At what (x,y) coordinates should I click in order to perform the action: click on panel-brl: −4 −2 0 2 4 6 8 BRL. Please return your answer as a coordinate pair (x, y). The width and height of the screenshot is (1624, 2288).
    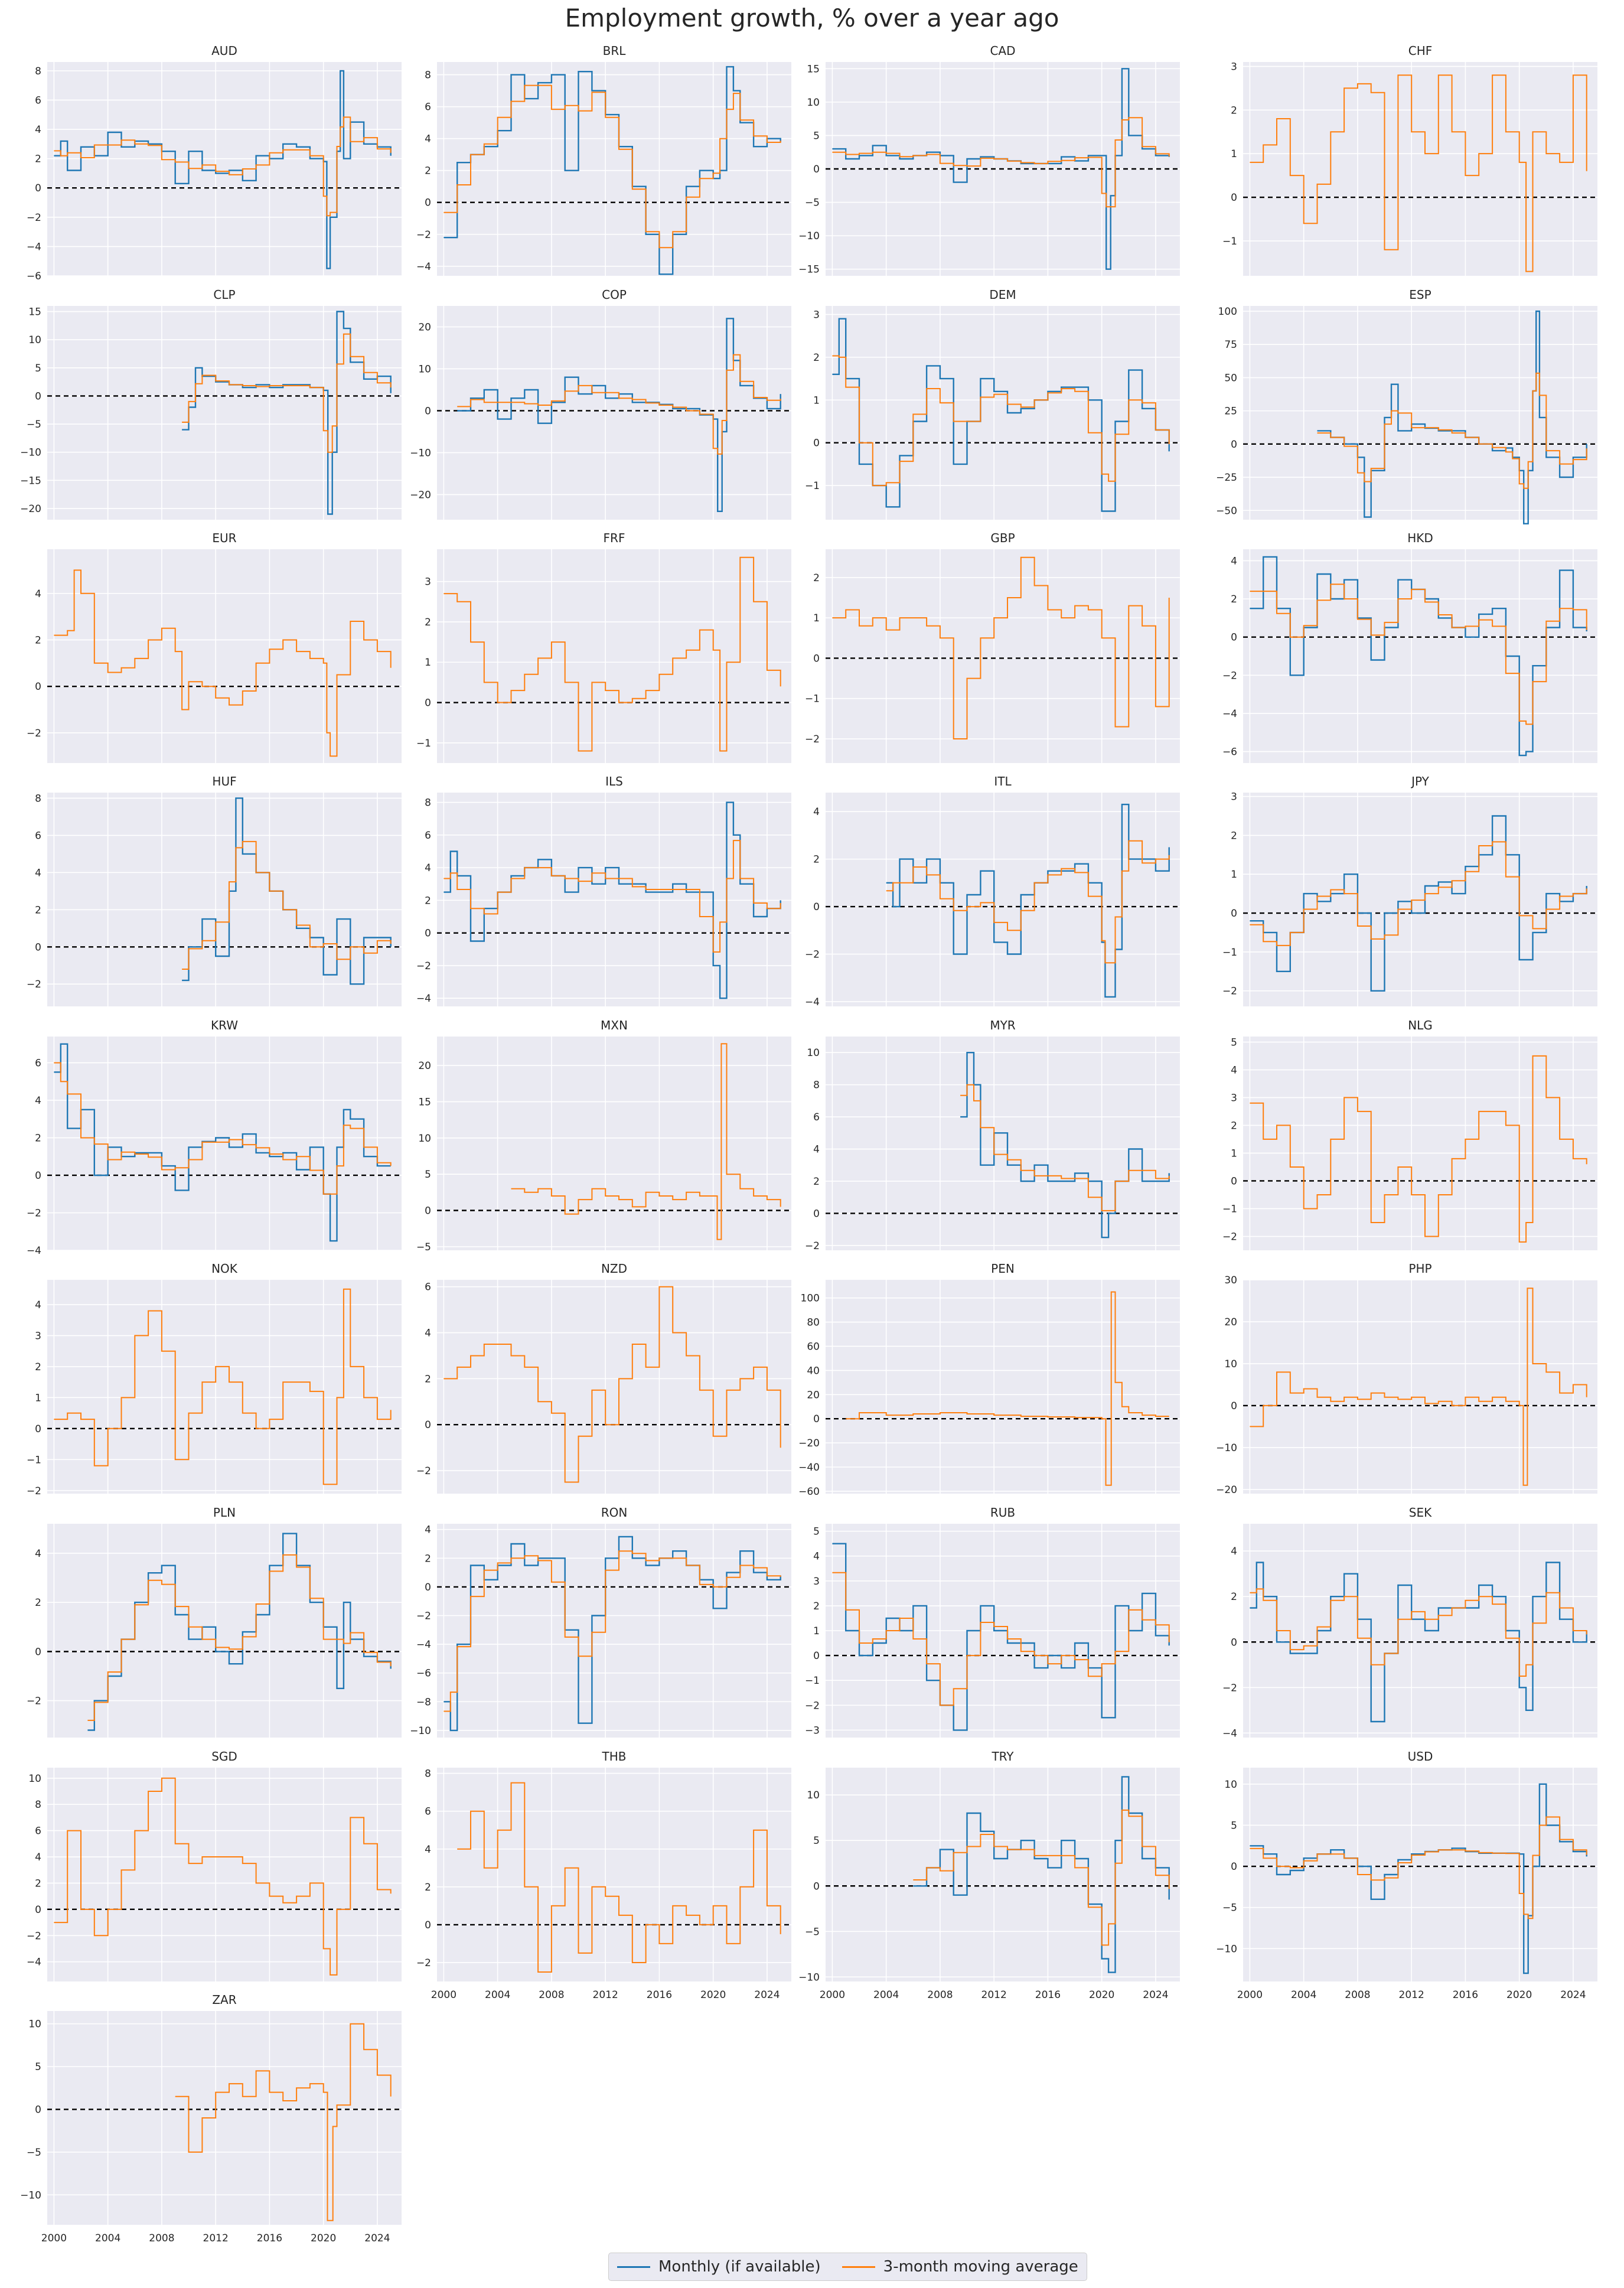
    Looking at the image, I should click on (603, 160).